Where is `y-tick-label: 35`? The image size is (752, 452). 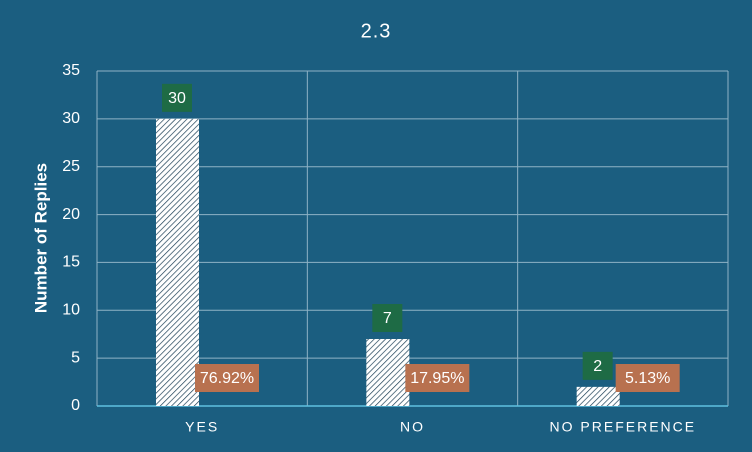 y-tick-label: 35 is located at coordinates (71, 70).